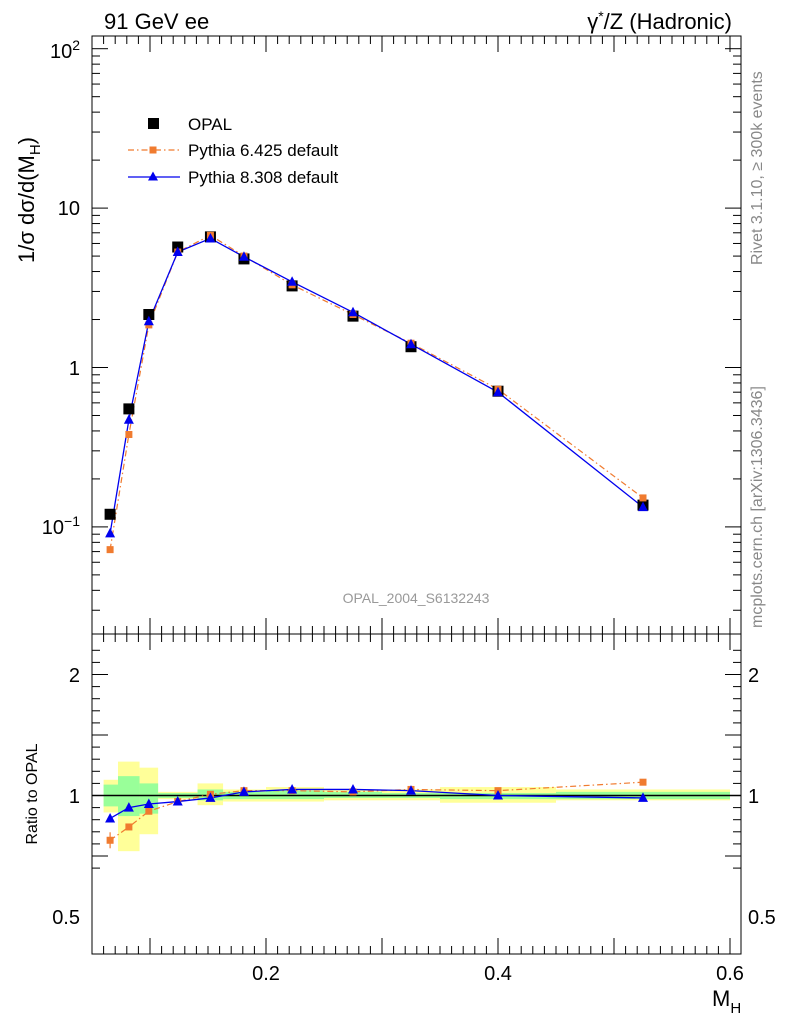  Describe the element at coordinates (659, 21) in the screenshot. I see `header-right: γ*/Z (Hadronic)` at that location.